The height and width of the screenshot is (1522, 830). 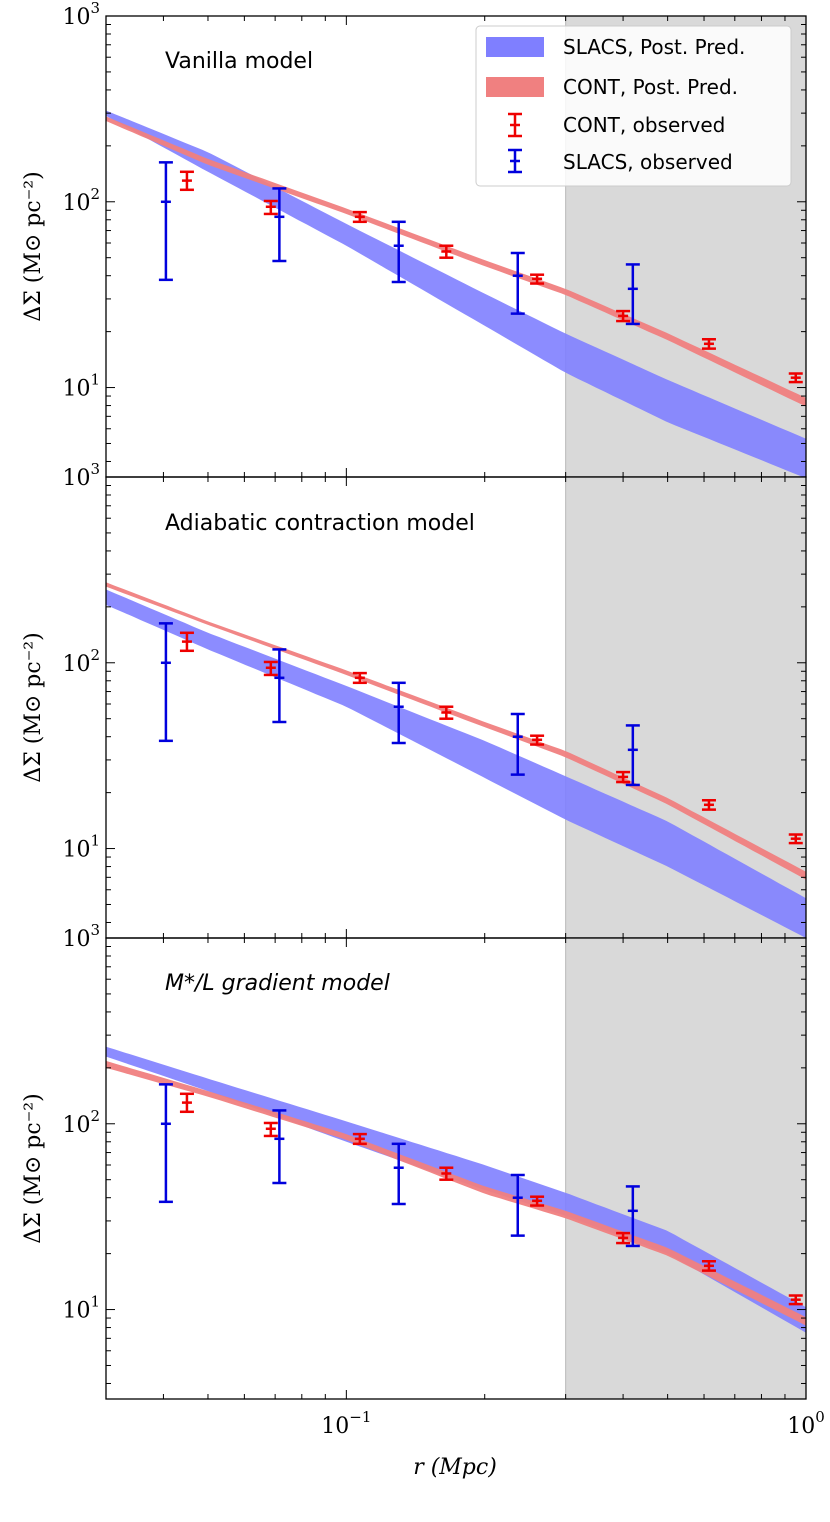 What do you see at coordinates (239, 61) in the screenshot?
I see `panel-title-vanilla: Vanilla model` at bounding box center [239, 61].